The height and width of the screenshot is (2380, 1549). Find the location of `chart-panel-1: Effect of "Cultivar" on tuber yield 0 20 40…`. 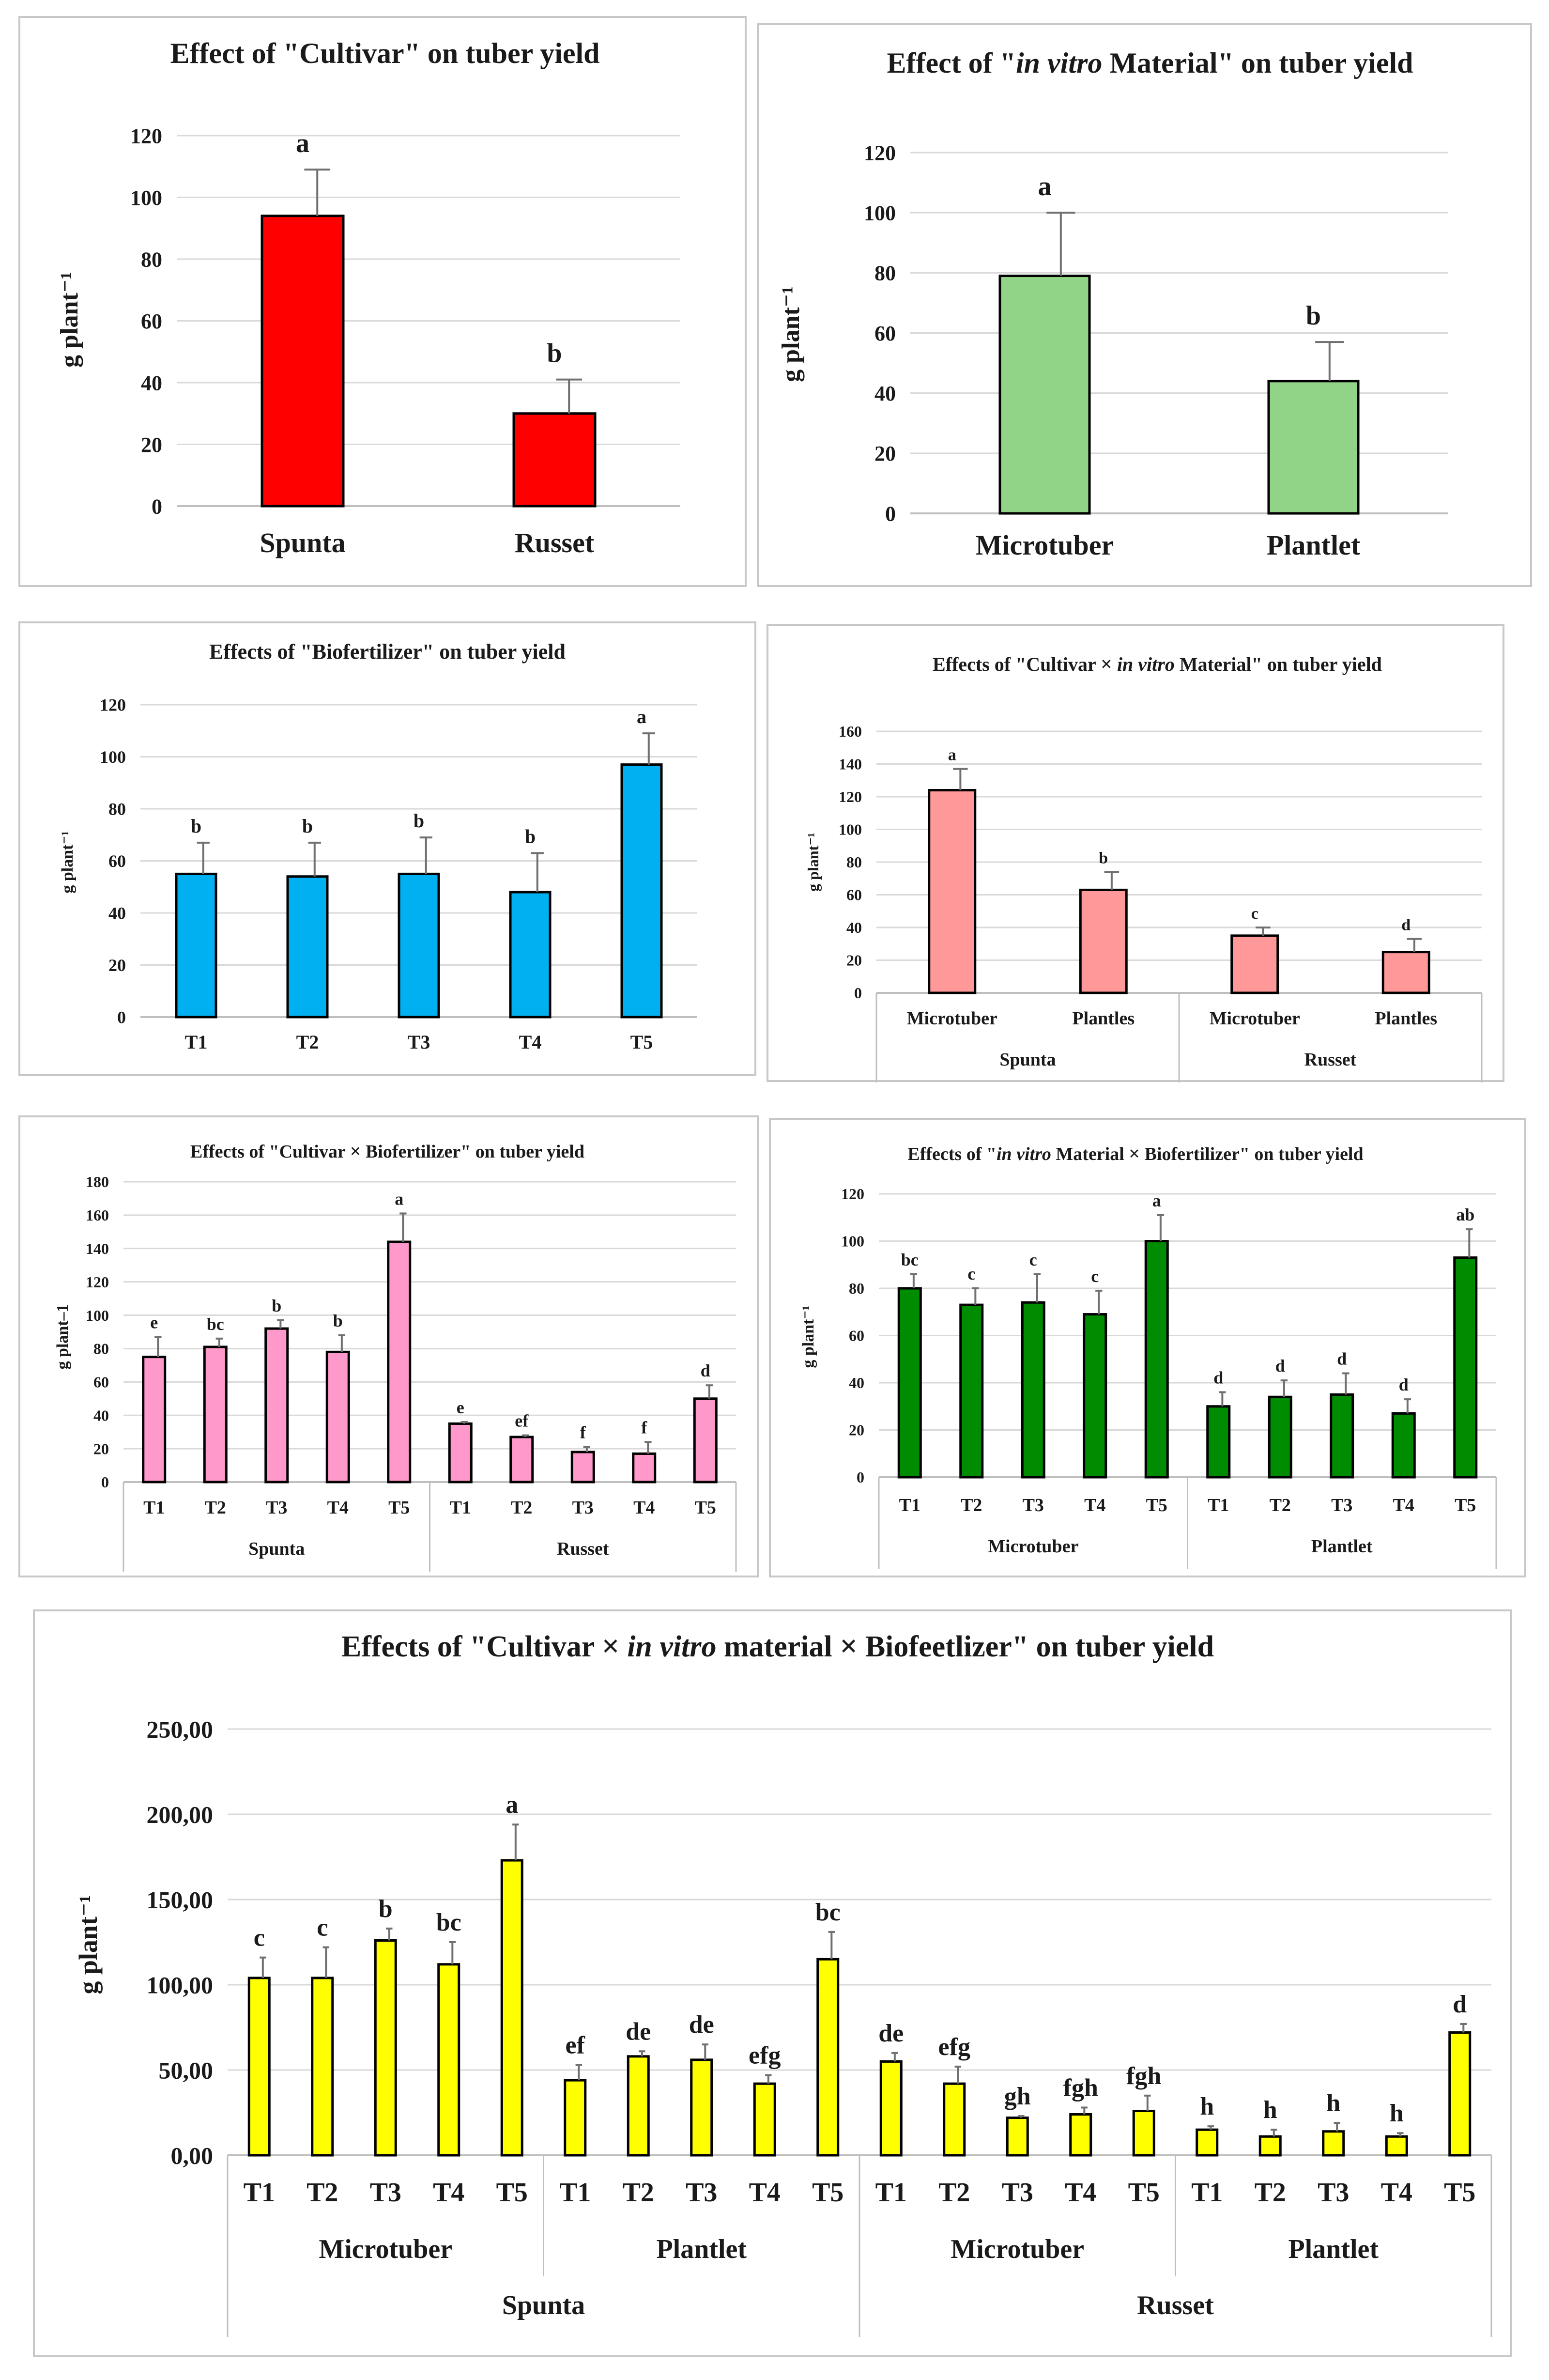

chart-panel-1: Effect of "Cultivar" on tuber yield 0 20 40… is located at coordinates (383, 302).